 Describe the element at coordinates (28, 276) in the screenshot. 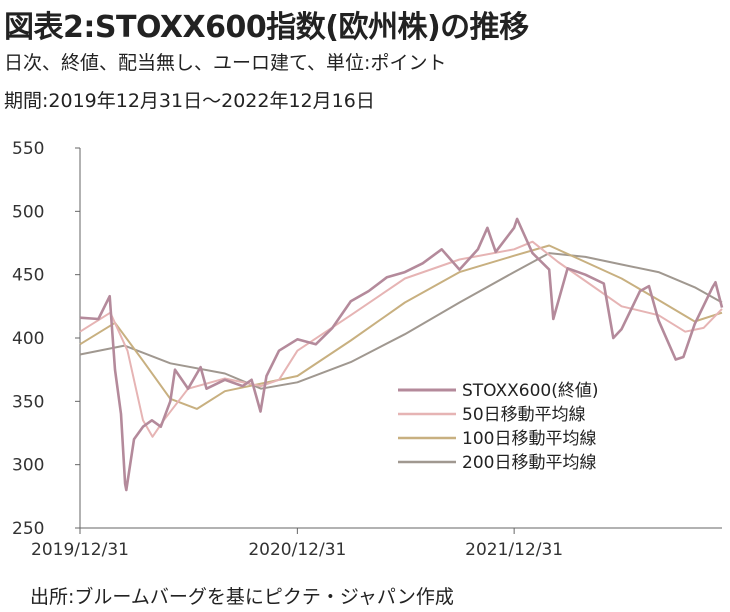

I see `y-tick-label: 450` at that location.